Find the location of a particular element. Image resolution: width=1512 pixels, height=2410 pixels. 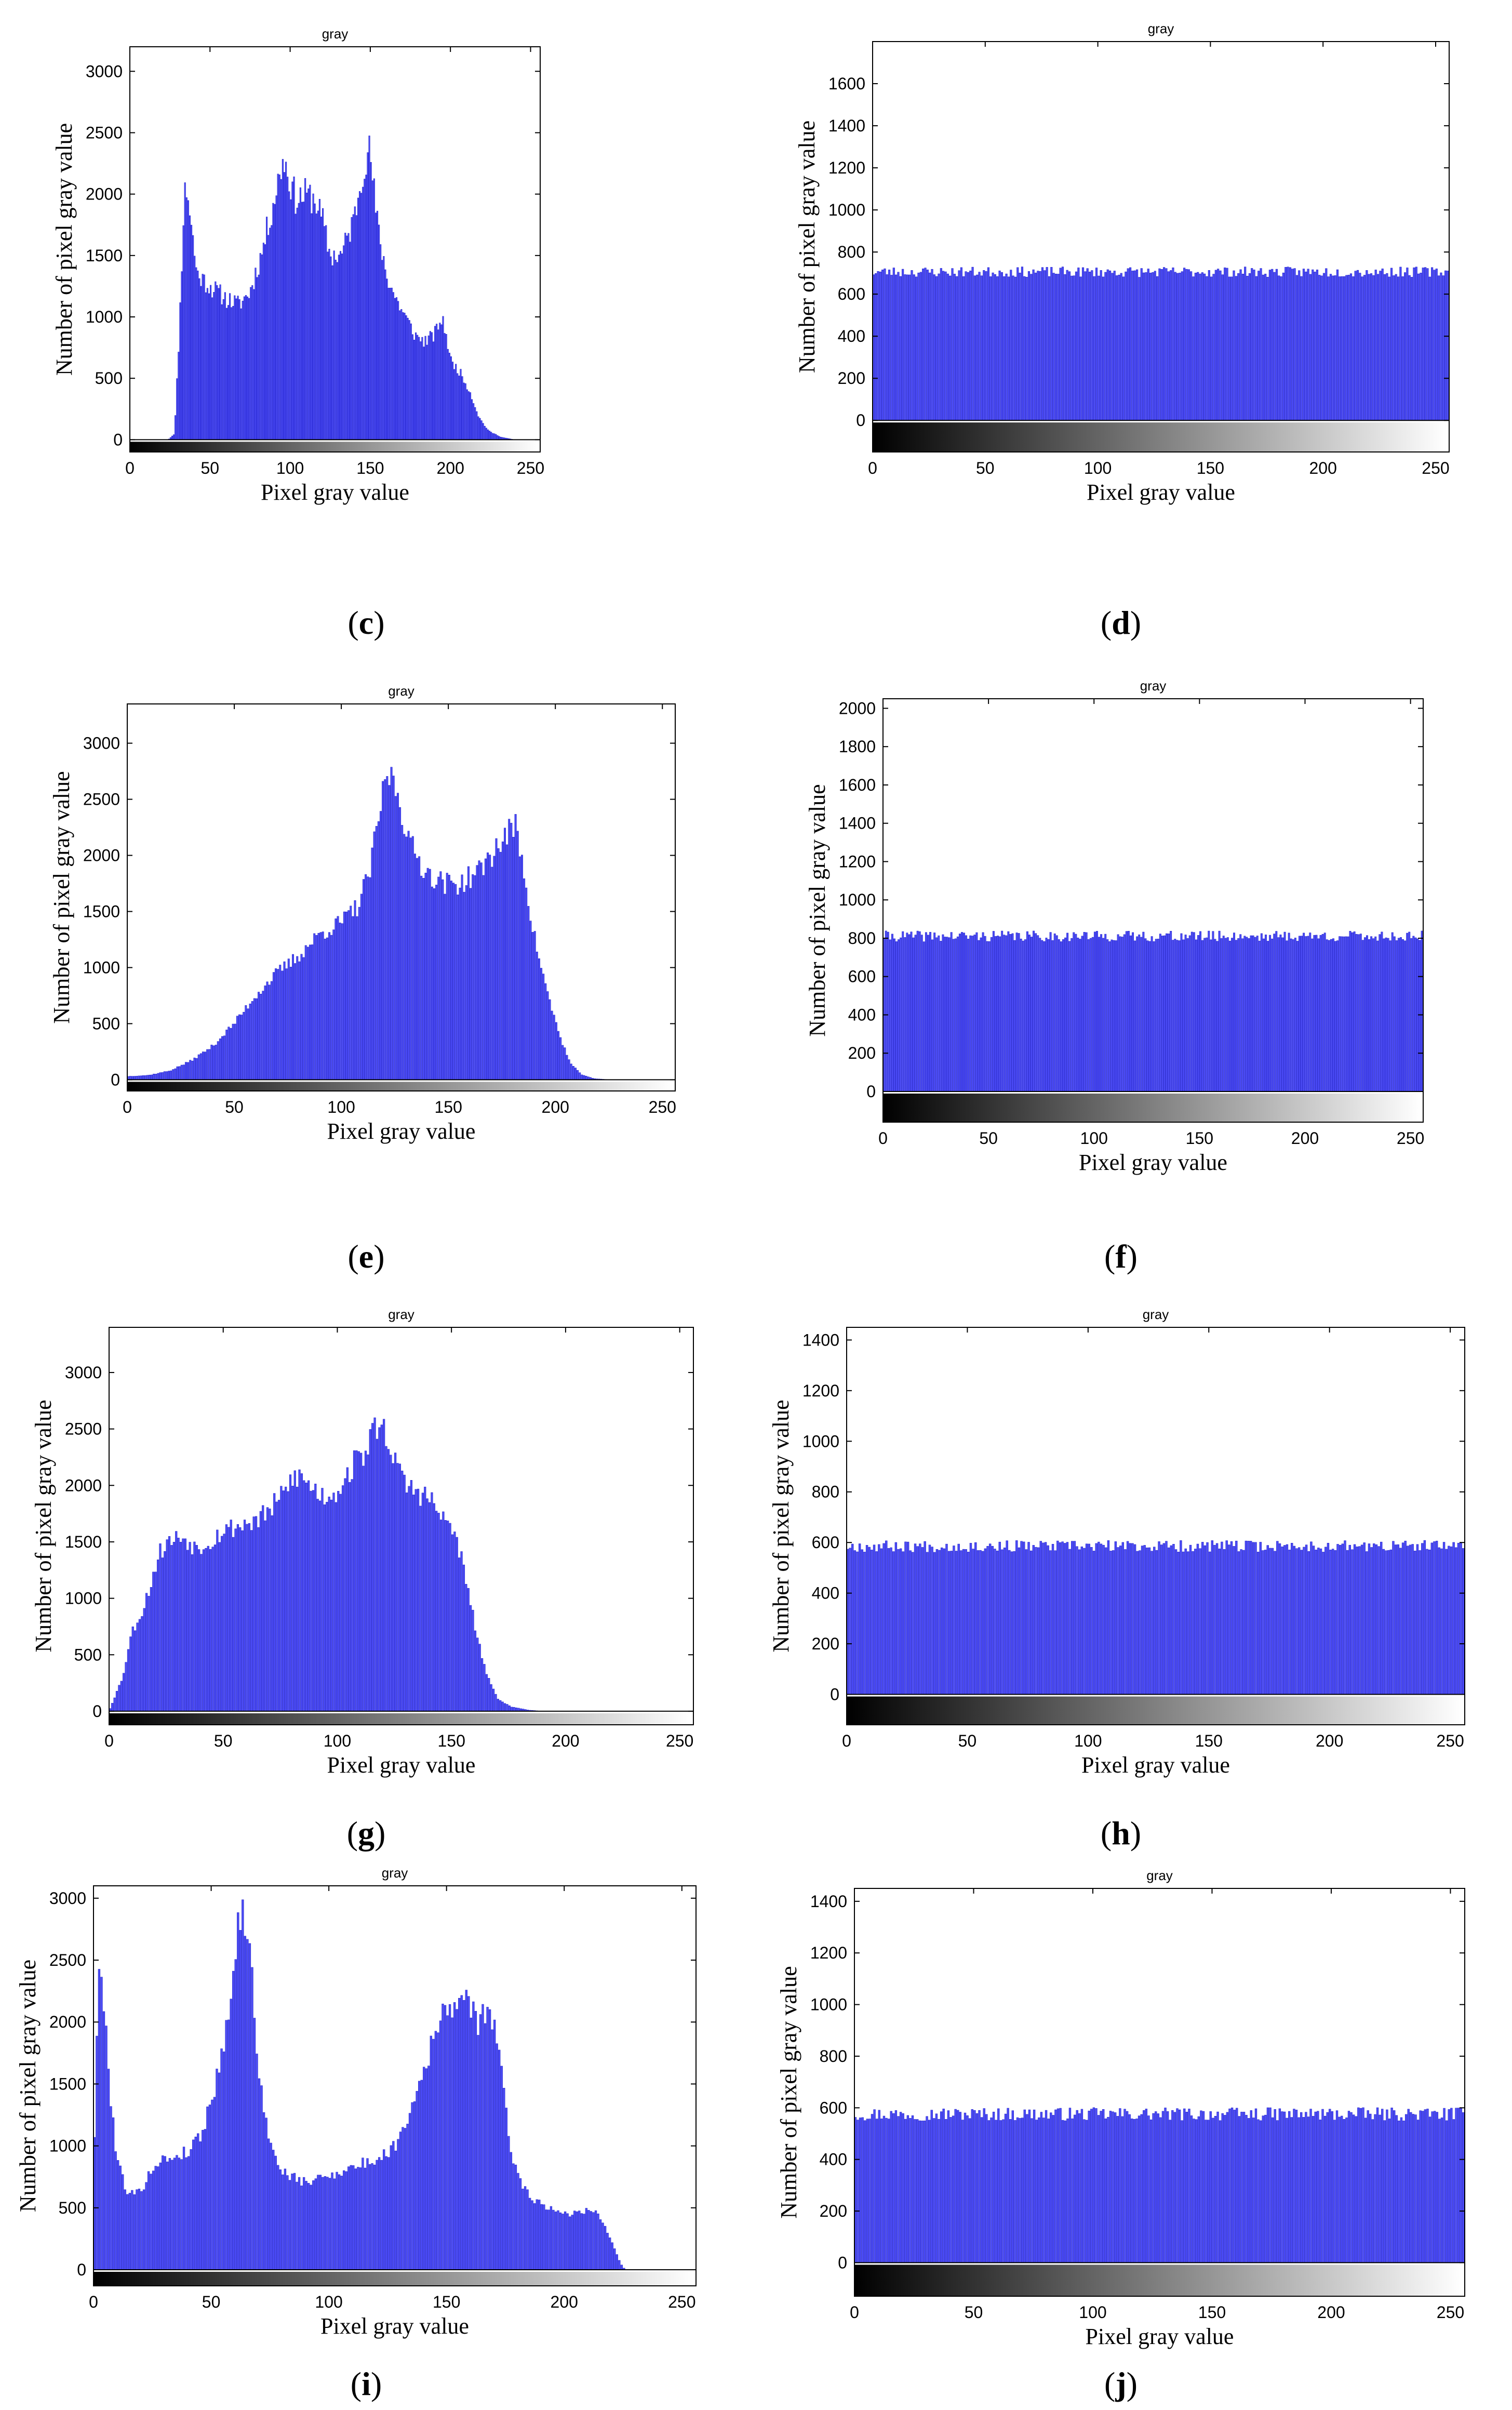

x-axis-label-i: Pixel gray value is located at coordinates (394, 2326).